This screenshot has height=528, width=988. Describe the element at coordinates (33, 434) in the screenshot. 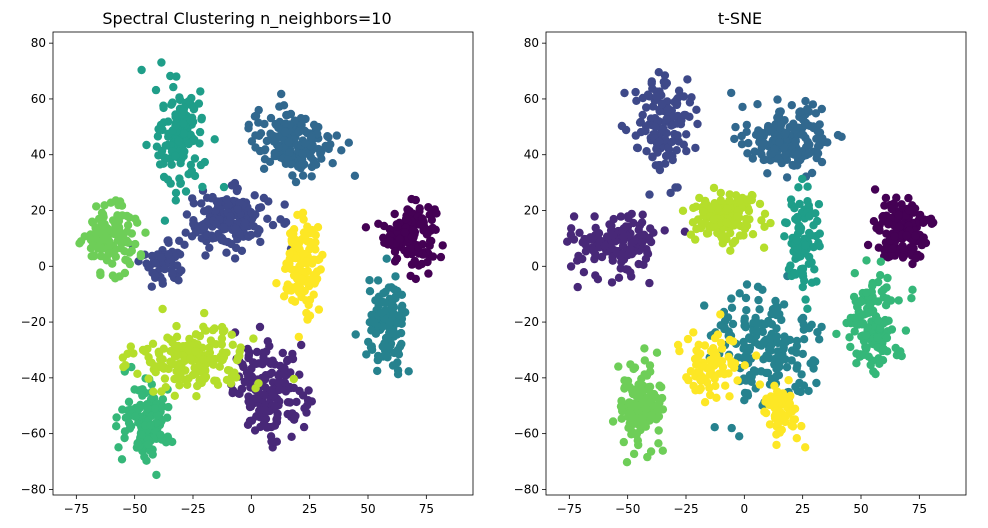

I see `y-tick-label: −60` at that location.